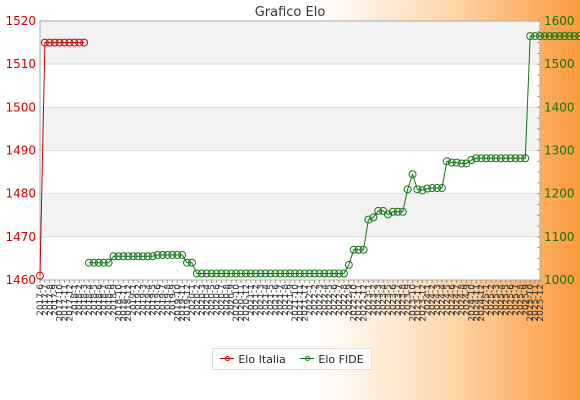  Describe the element at coordinates (20, 21) in the screenshot. I see `left-tick-label: 1520` at that location.